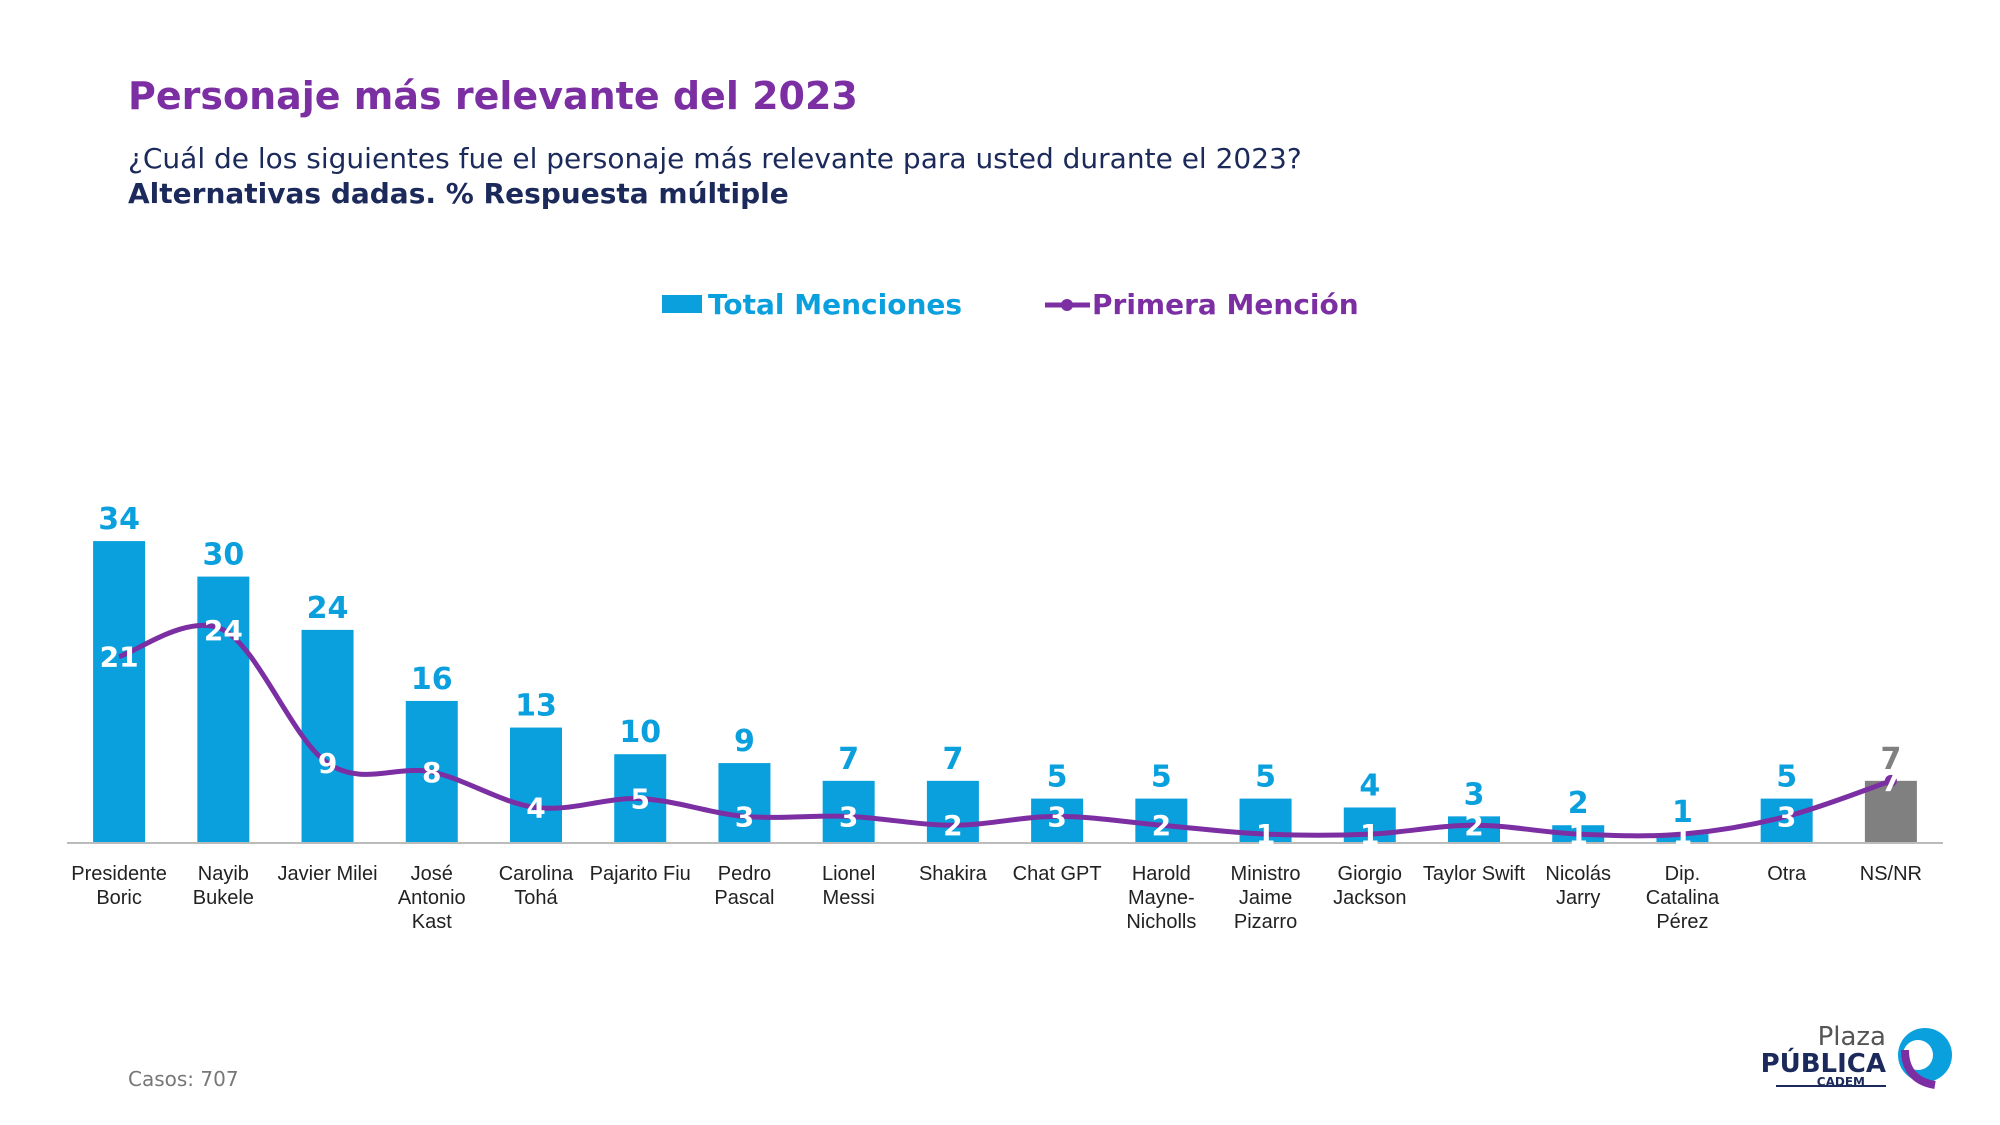 This screenshot has width=2000, height=1125. I want to click on legend-swatch, so click(682, 304).